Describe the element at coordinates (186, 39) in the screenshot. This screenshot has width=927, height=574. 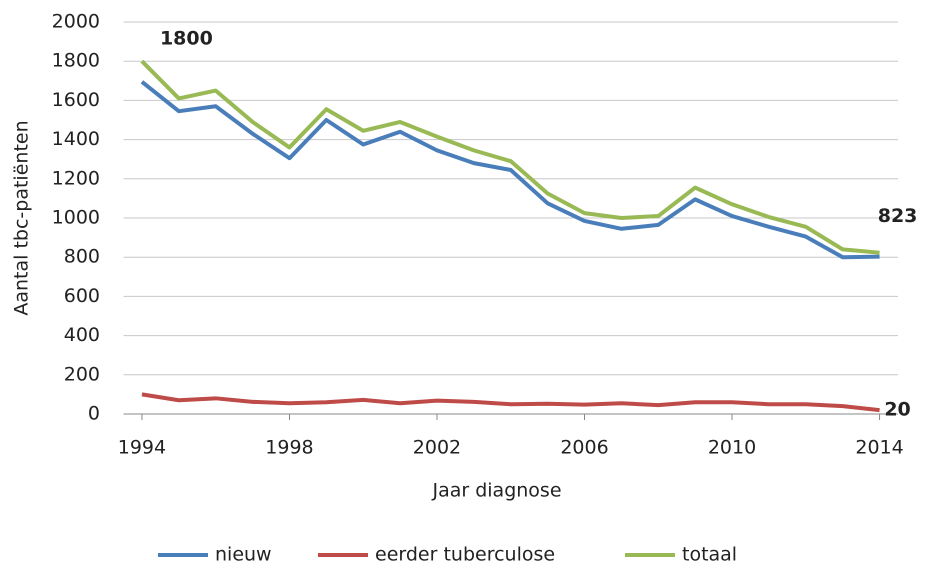
I see `data-label: 1800` at that location.